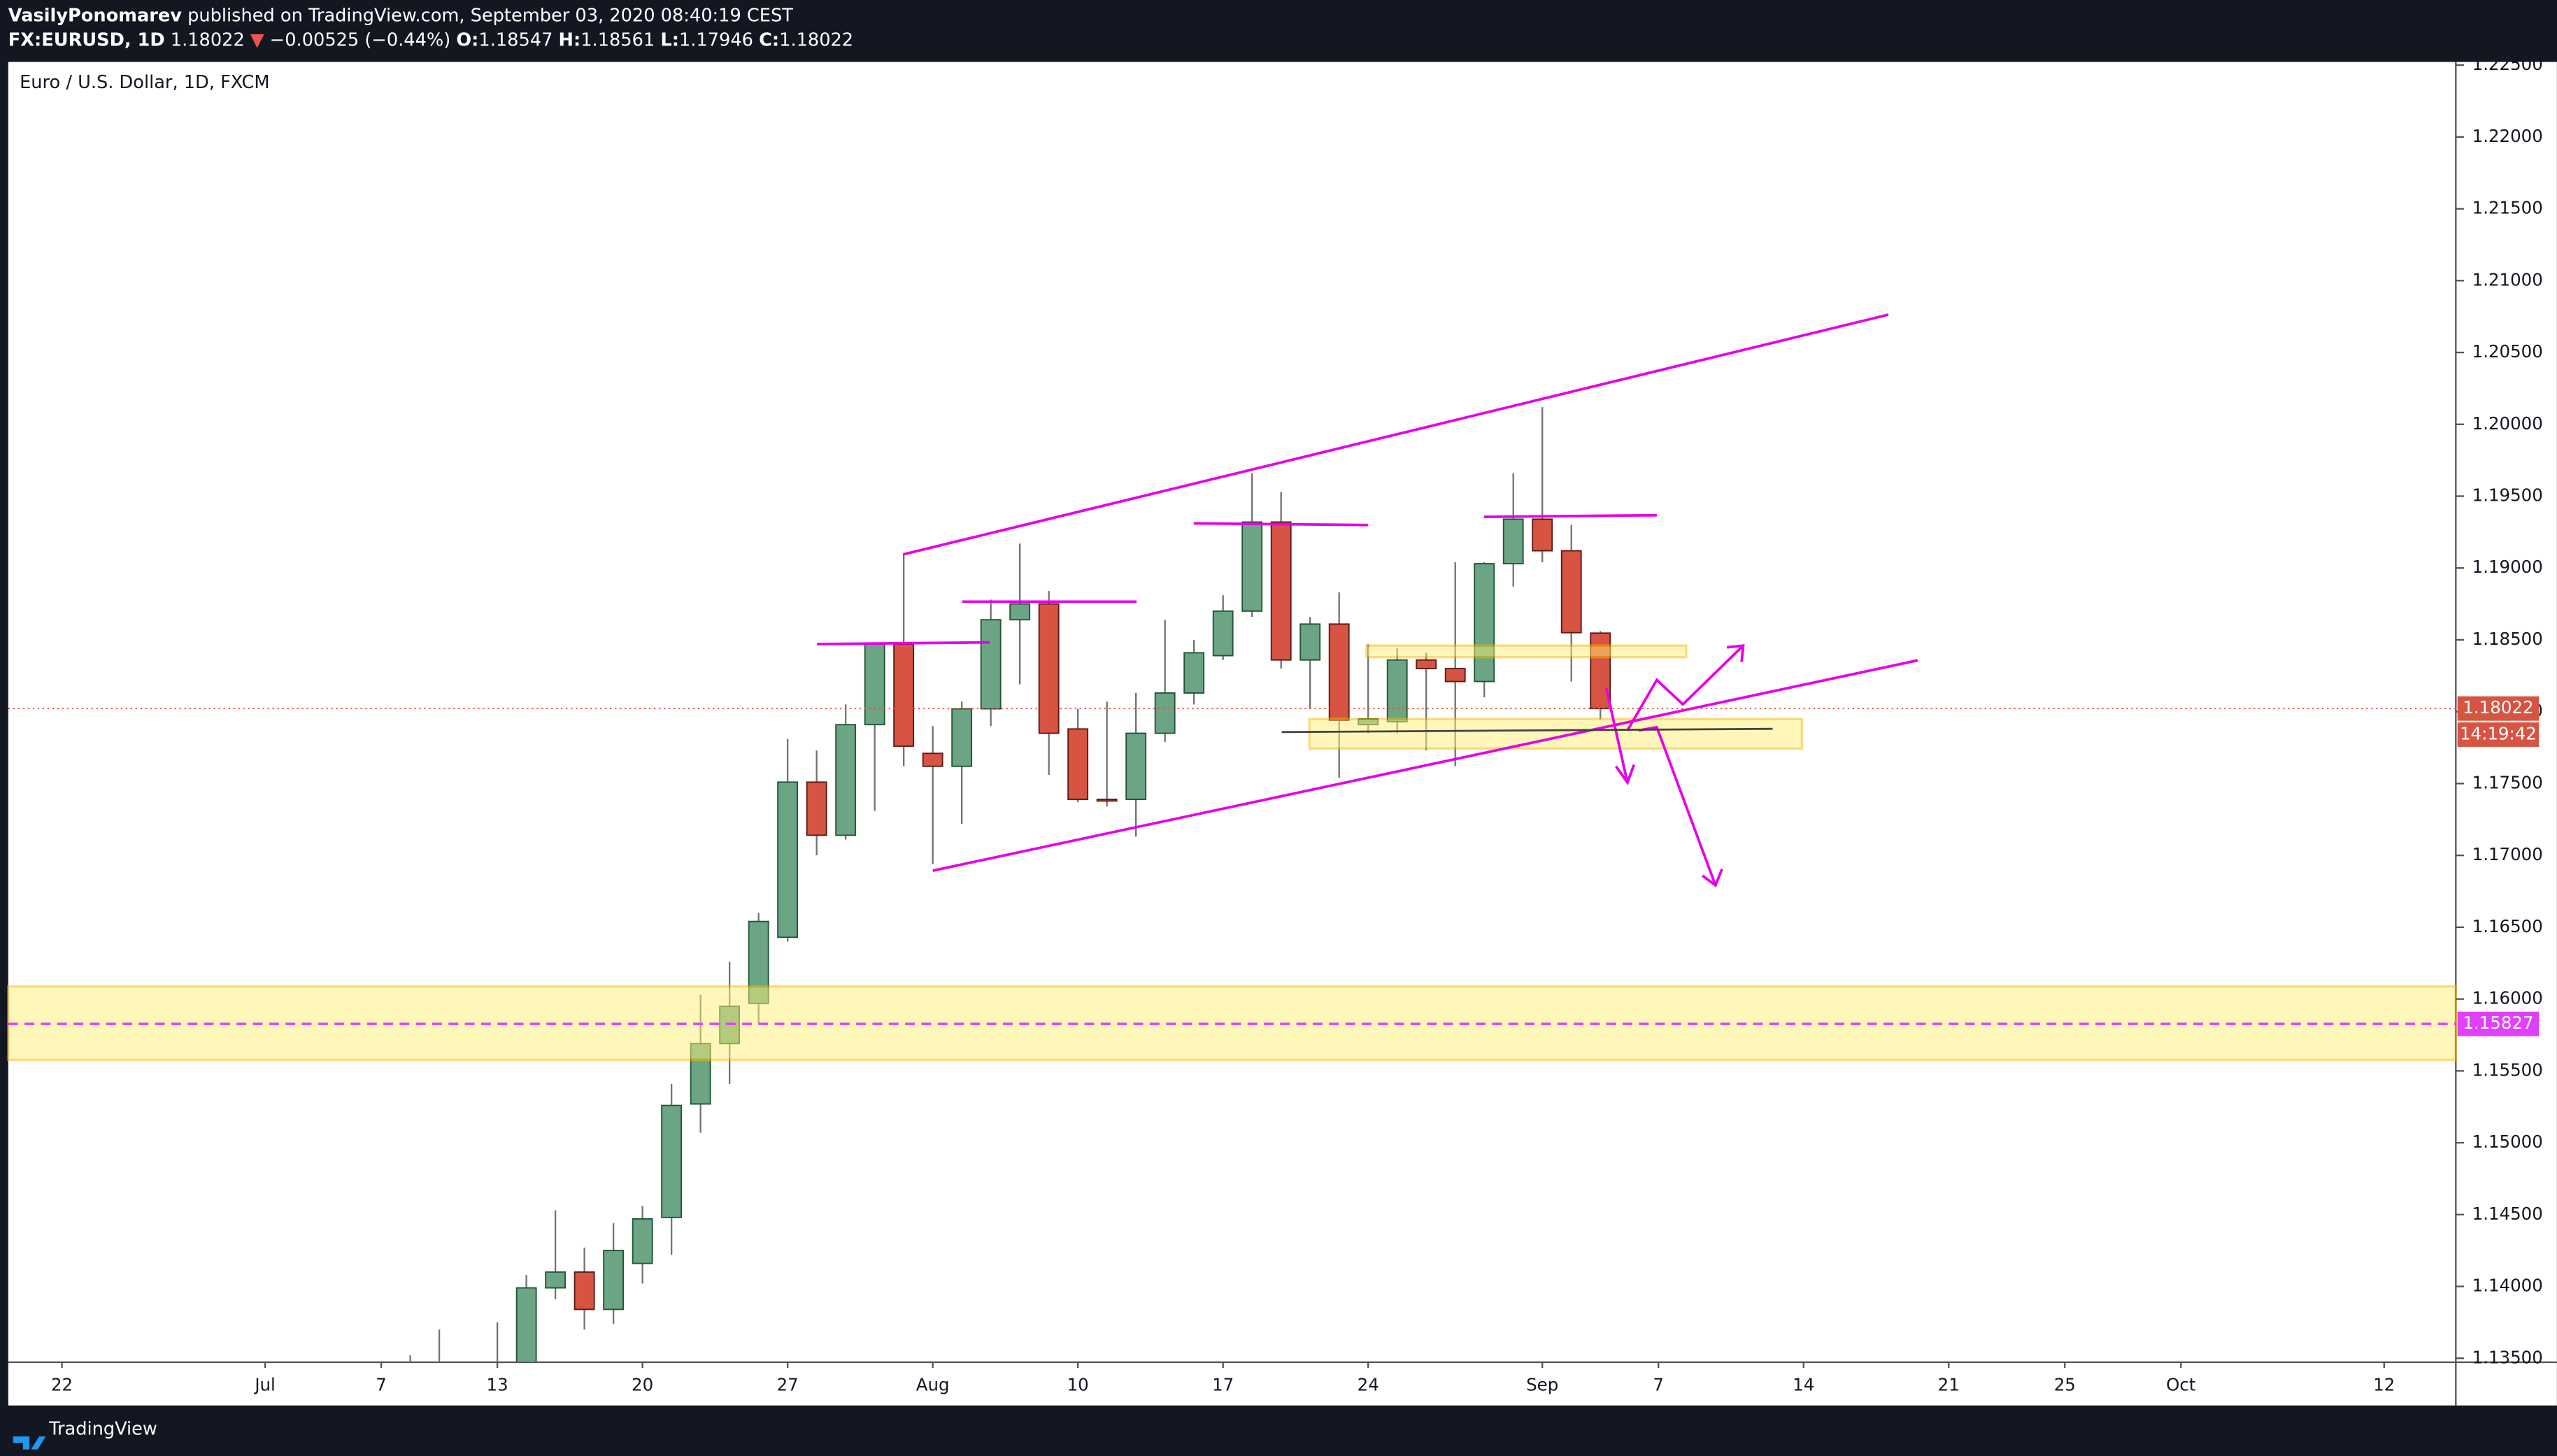 The width and height of the screenshot is (2557, 1456). I want to click on y-tick-label: 1.20500, so click(2507, 351).